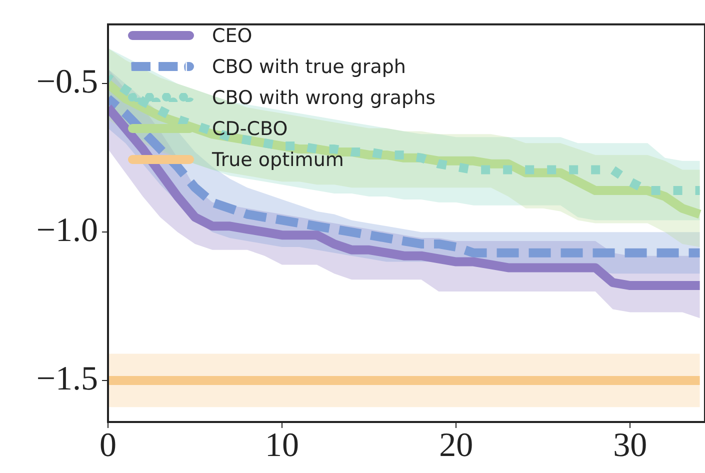 Image resolution: width=705 pixels, height=473 pixels. I want to click on legend-label: CD-CBO, so click(250, 129).